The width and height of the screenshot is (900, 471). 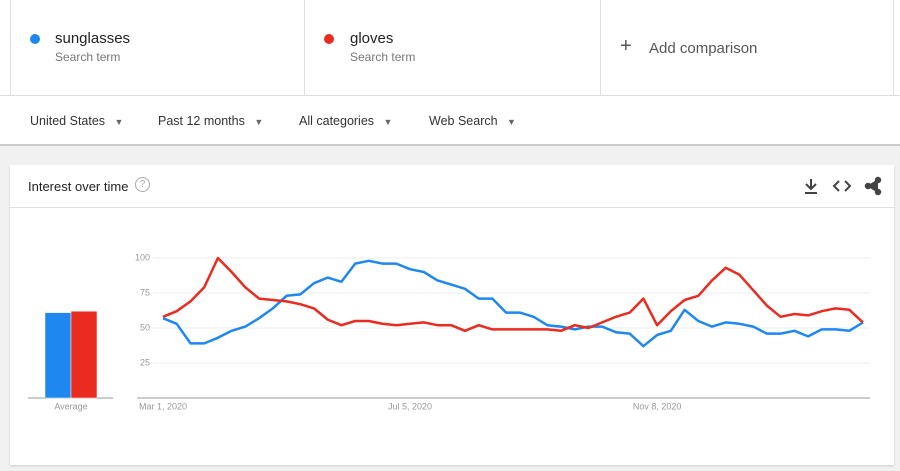 I want to click on card-divider, so click(x=452, y=207).